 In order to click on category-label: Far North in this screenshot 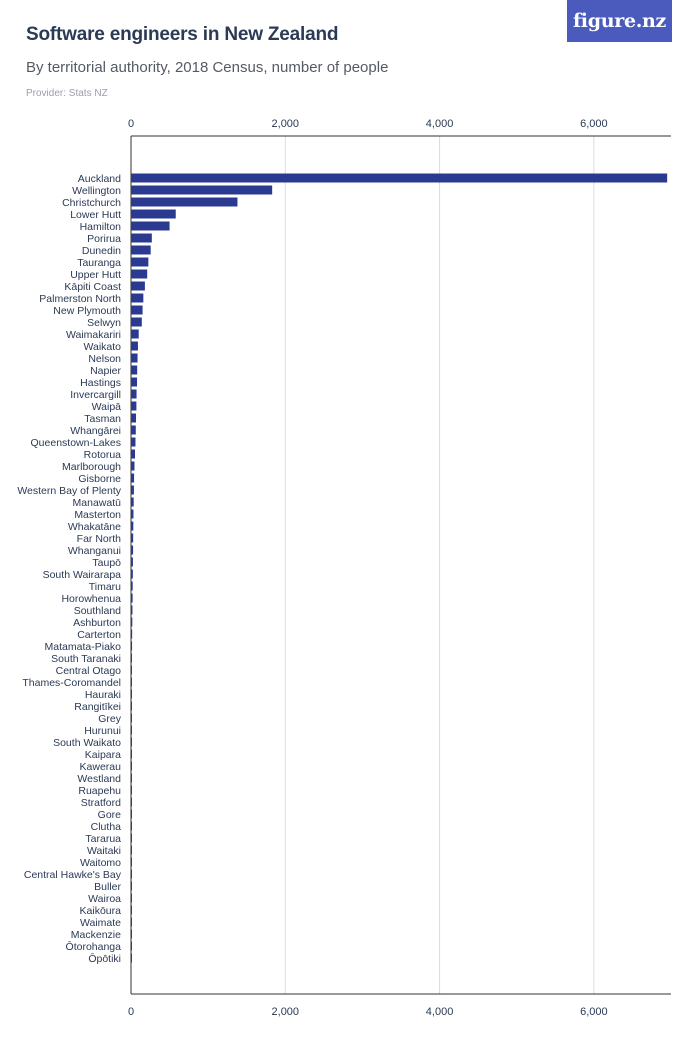, I will do `click(99, 539)`.